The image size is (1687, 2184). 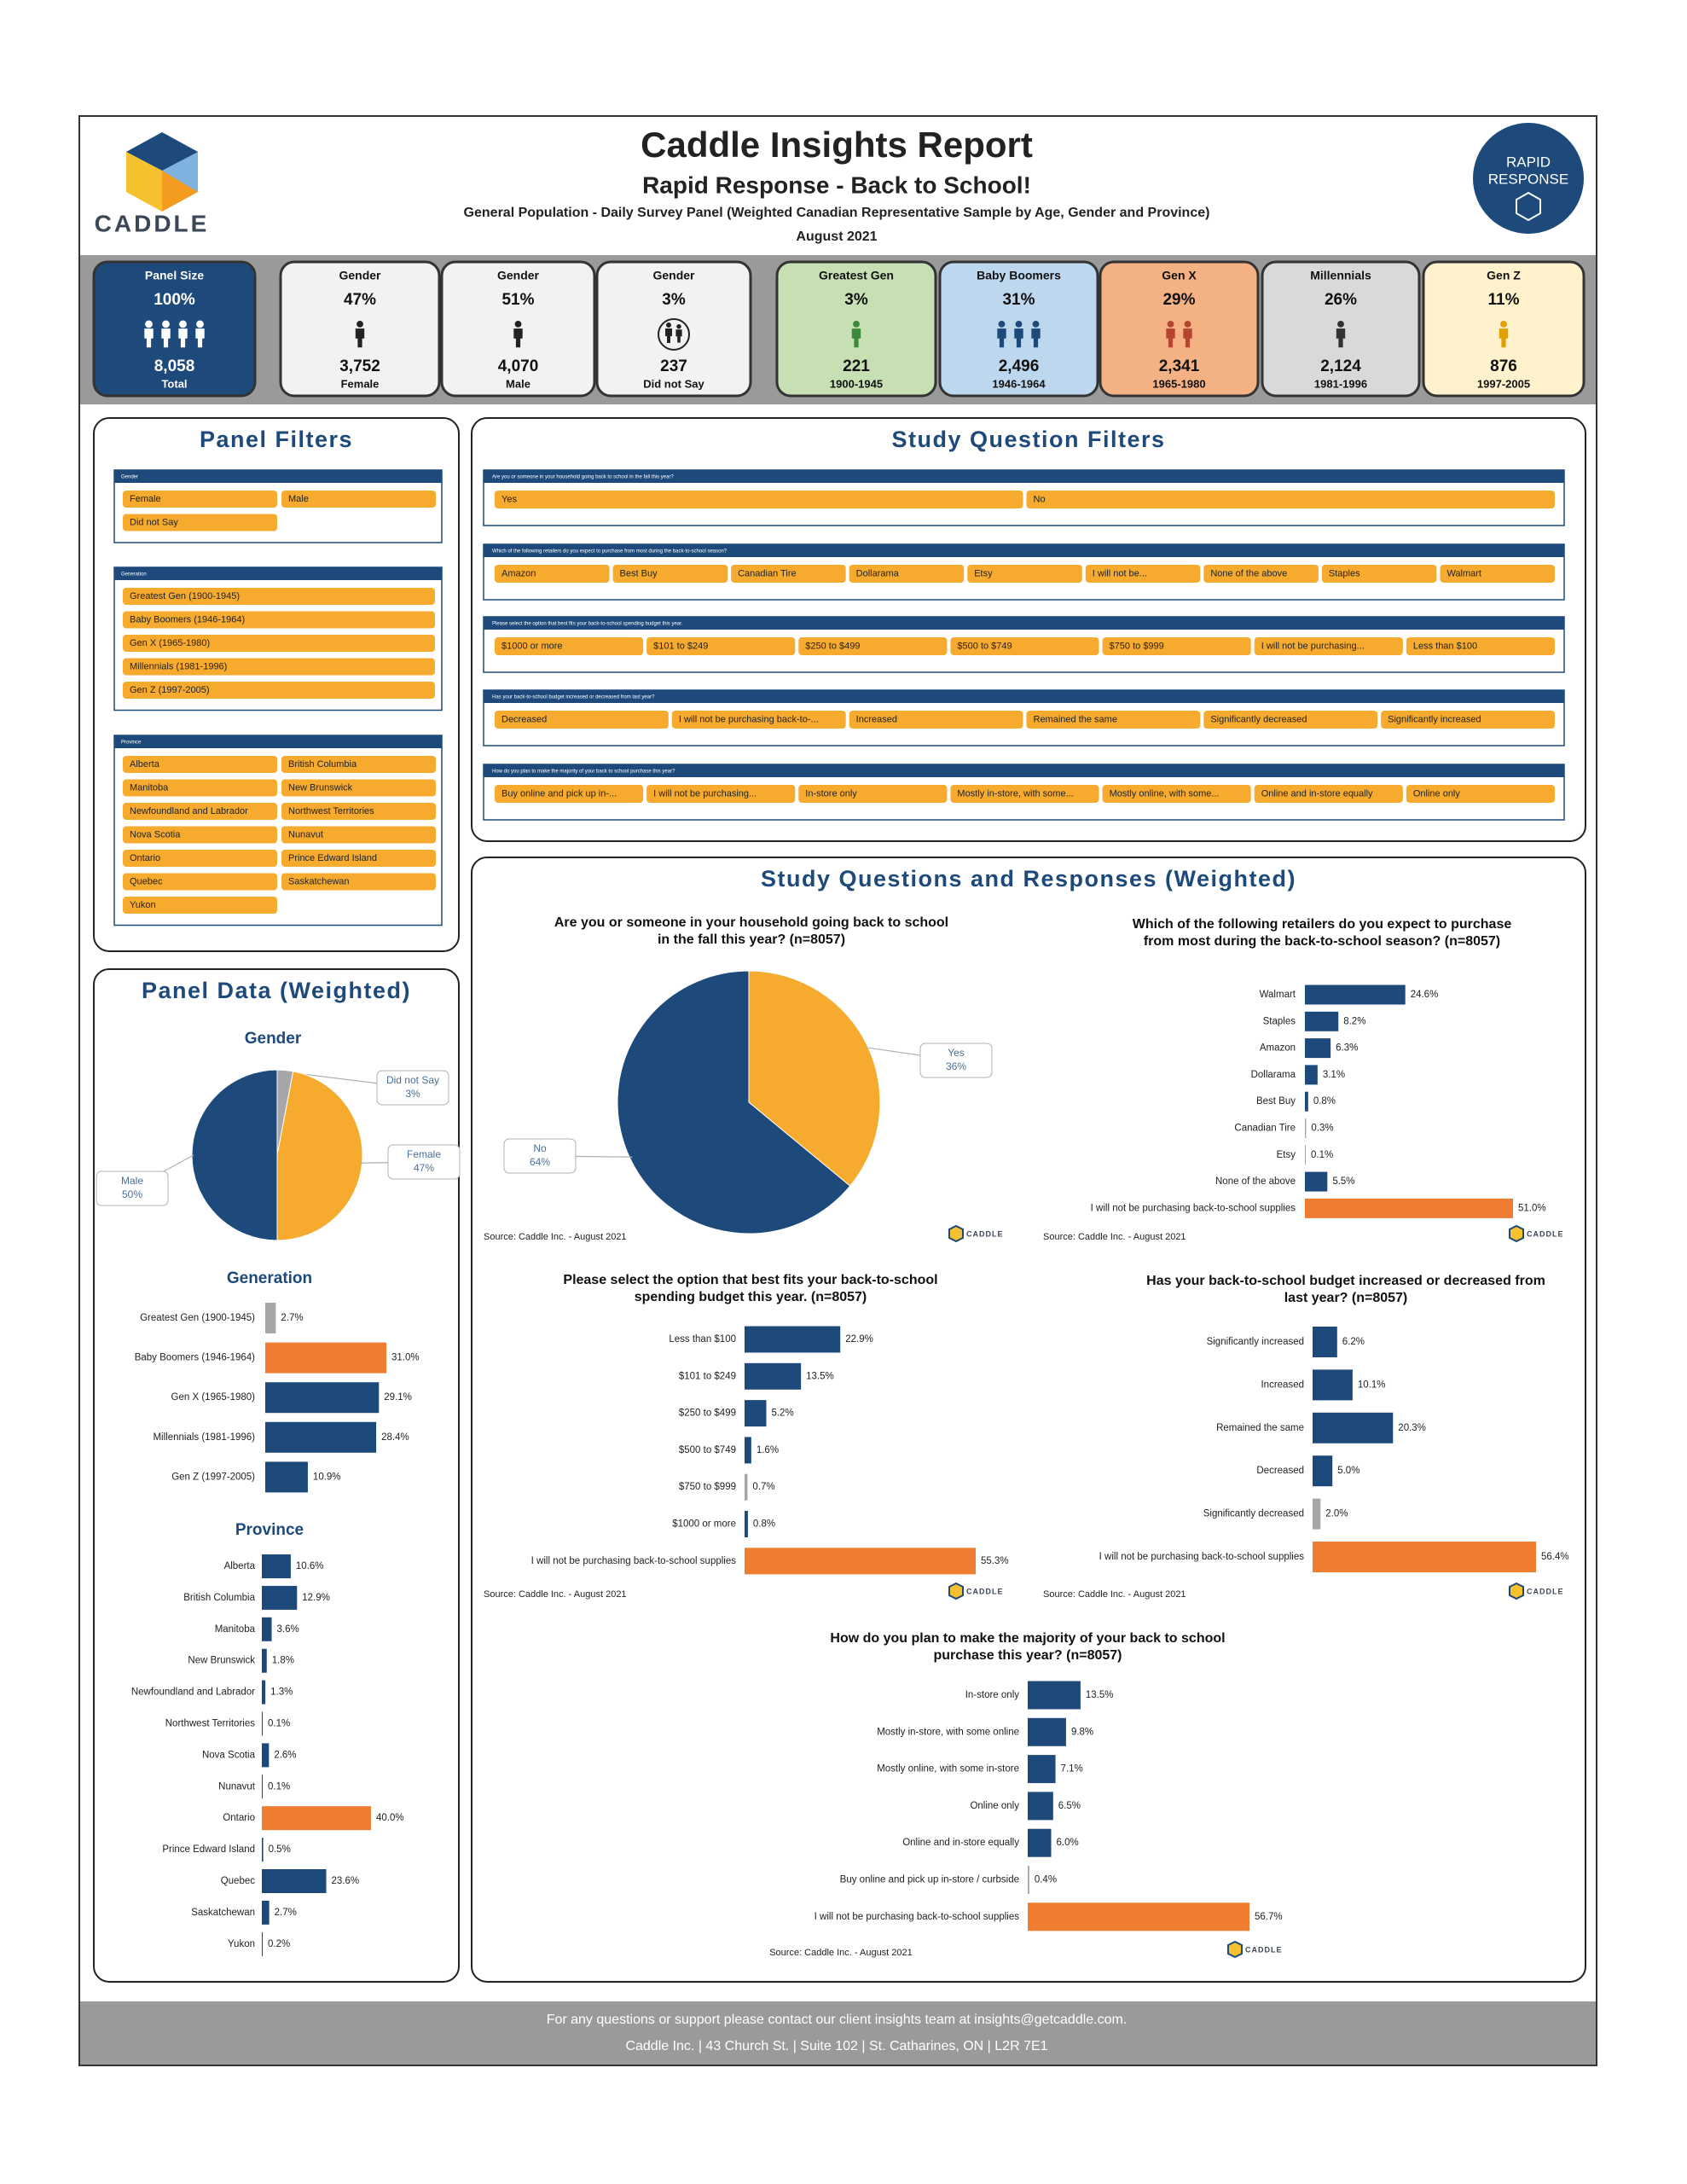 What do you see at coordinates (283, 1661) in the screenshot?
I see `bar-value-label: 1.8%` at bounding box center [283, 1661].